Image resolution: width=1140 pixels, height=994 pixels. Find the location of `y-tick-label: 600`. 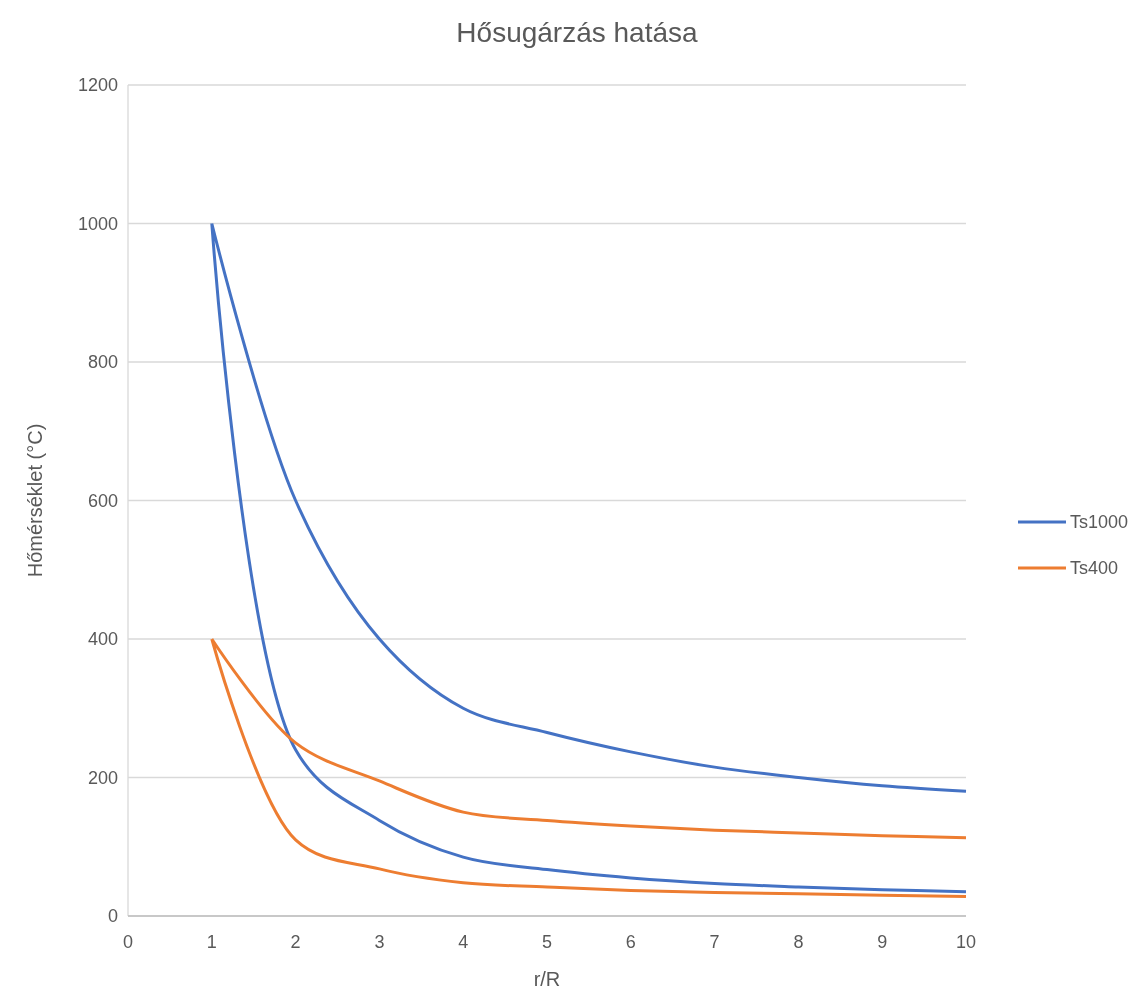

y-tick-label: 600 is located at coordinates (102, 500).